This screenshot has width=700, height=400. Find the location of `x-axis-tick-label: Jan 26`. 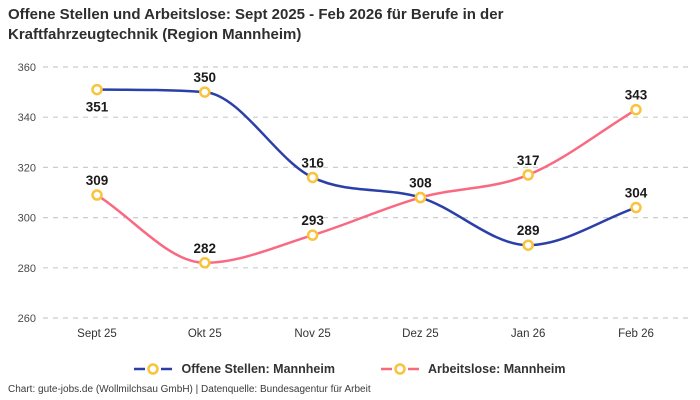

x-axis-tick-label: Jan 26 is located at coordinates (528, 334).